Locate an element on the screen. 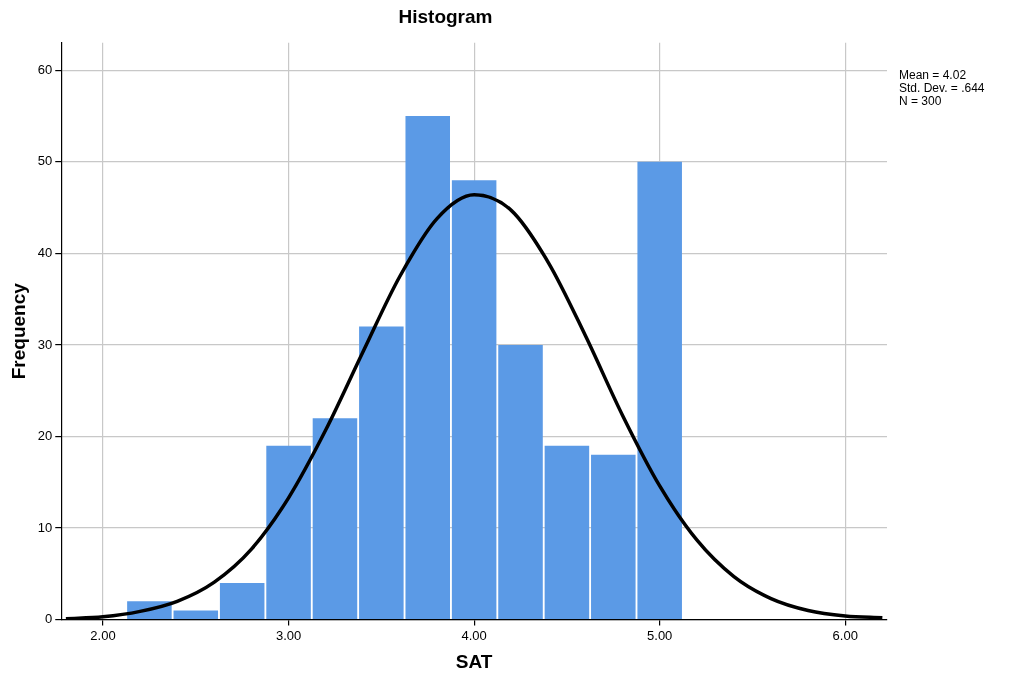 This screenshot has width=1013, height=682. x-tick-label: 3.00 is located at coordinates (288, 635).